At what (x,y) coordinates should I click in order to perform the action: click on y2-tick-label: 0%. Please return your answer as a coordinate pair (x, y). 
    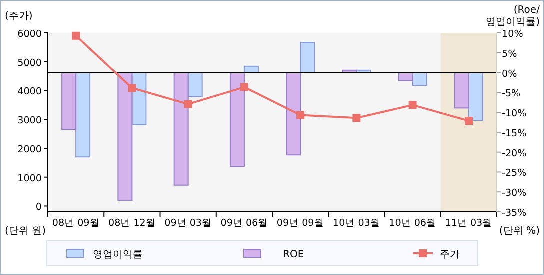
    Looking at the image, I should click on (510, 74).